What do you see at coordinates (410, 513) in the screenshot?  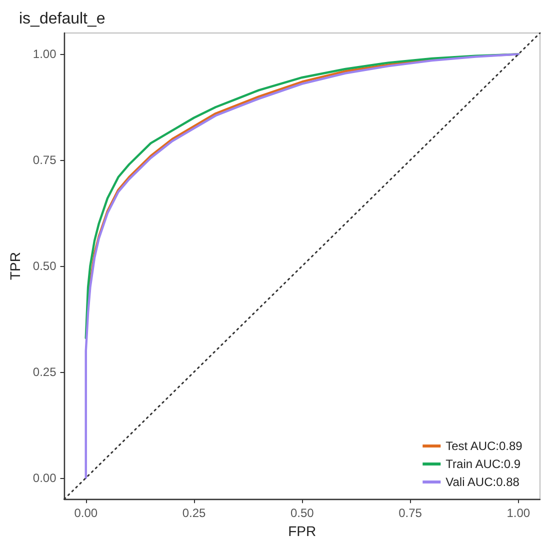 I see `x-tick-label: 0.75` at bounding box center [410, 513].